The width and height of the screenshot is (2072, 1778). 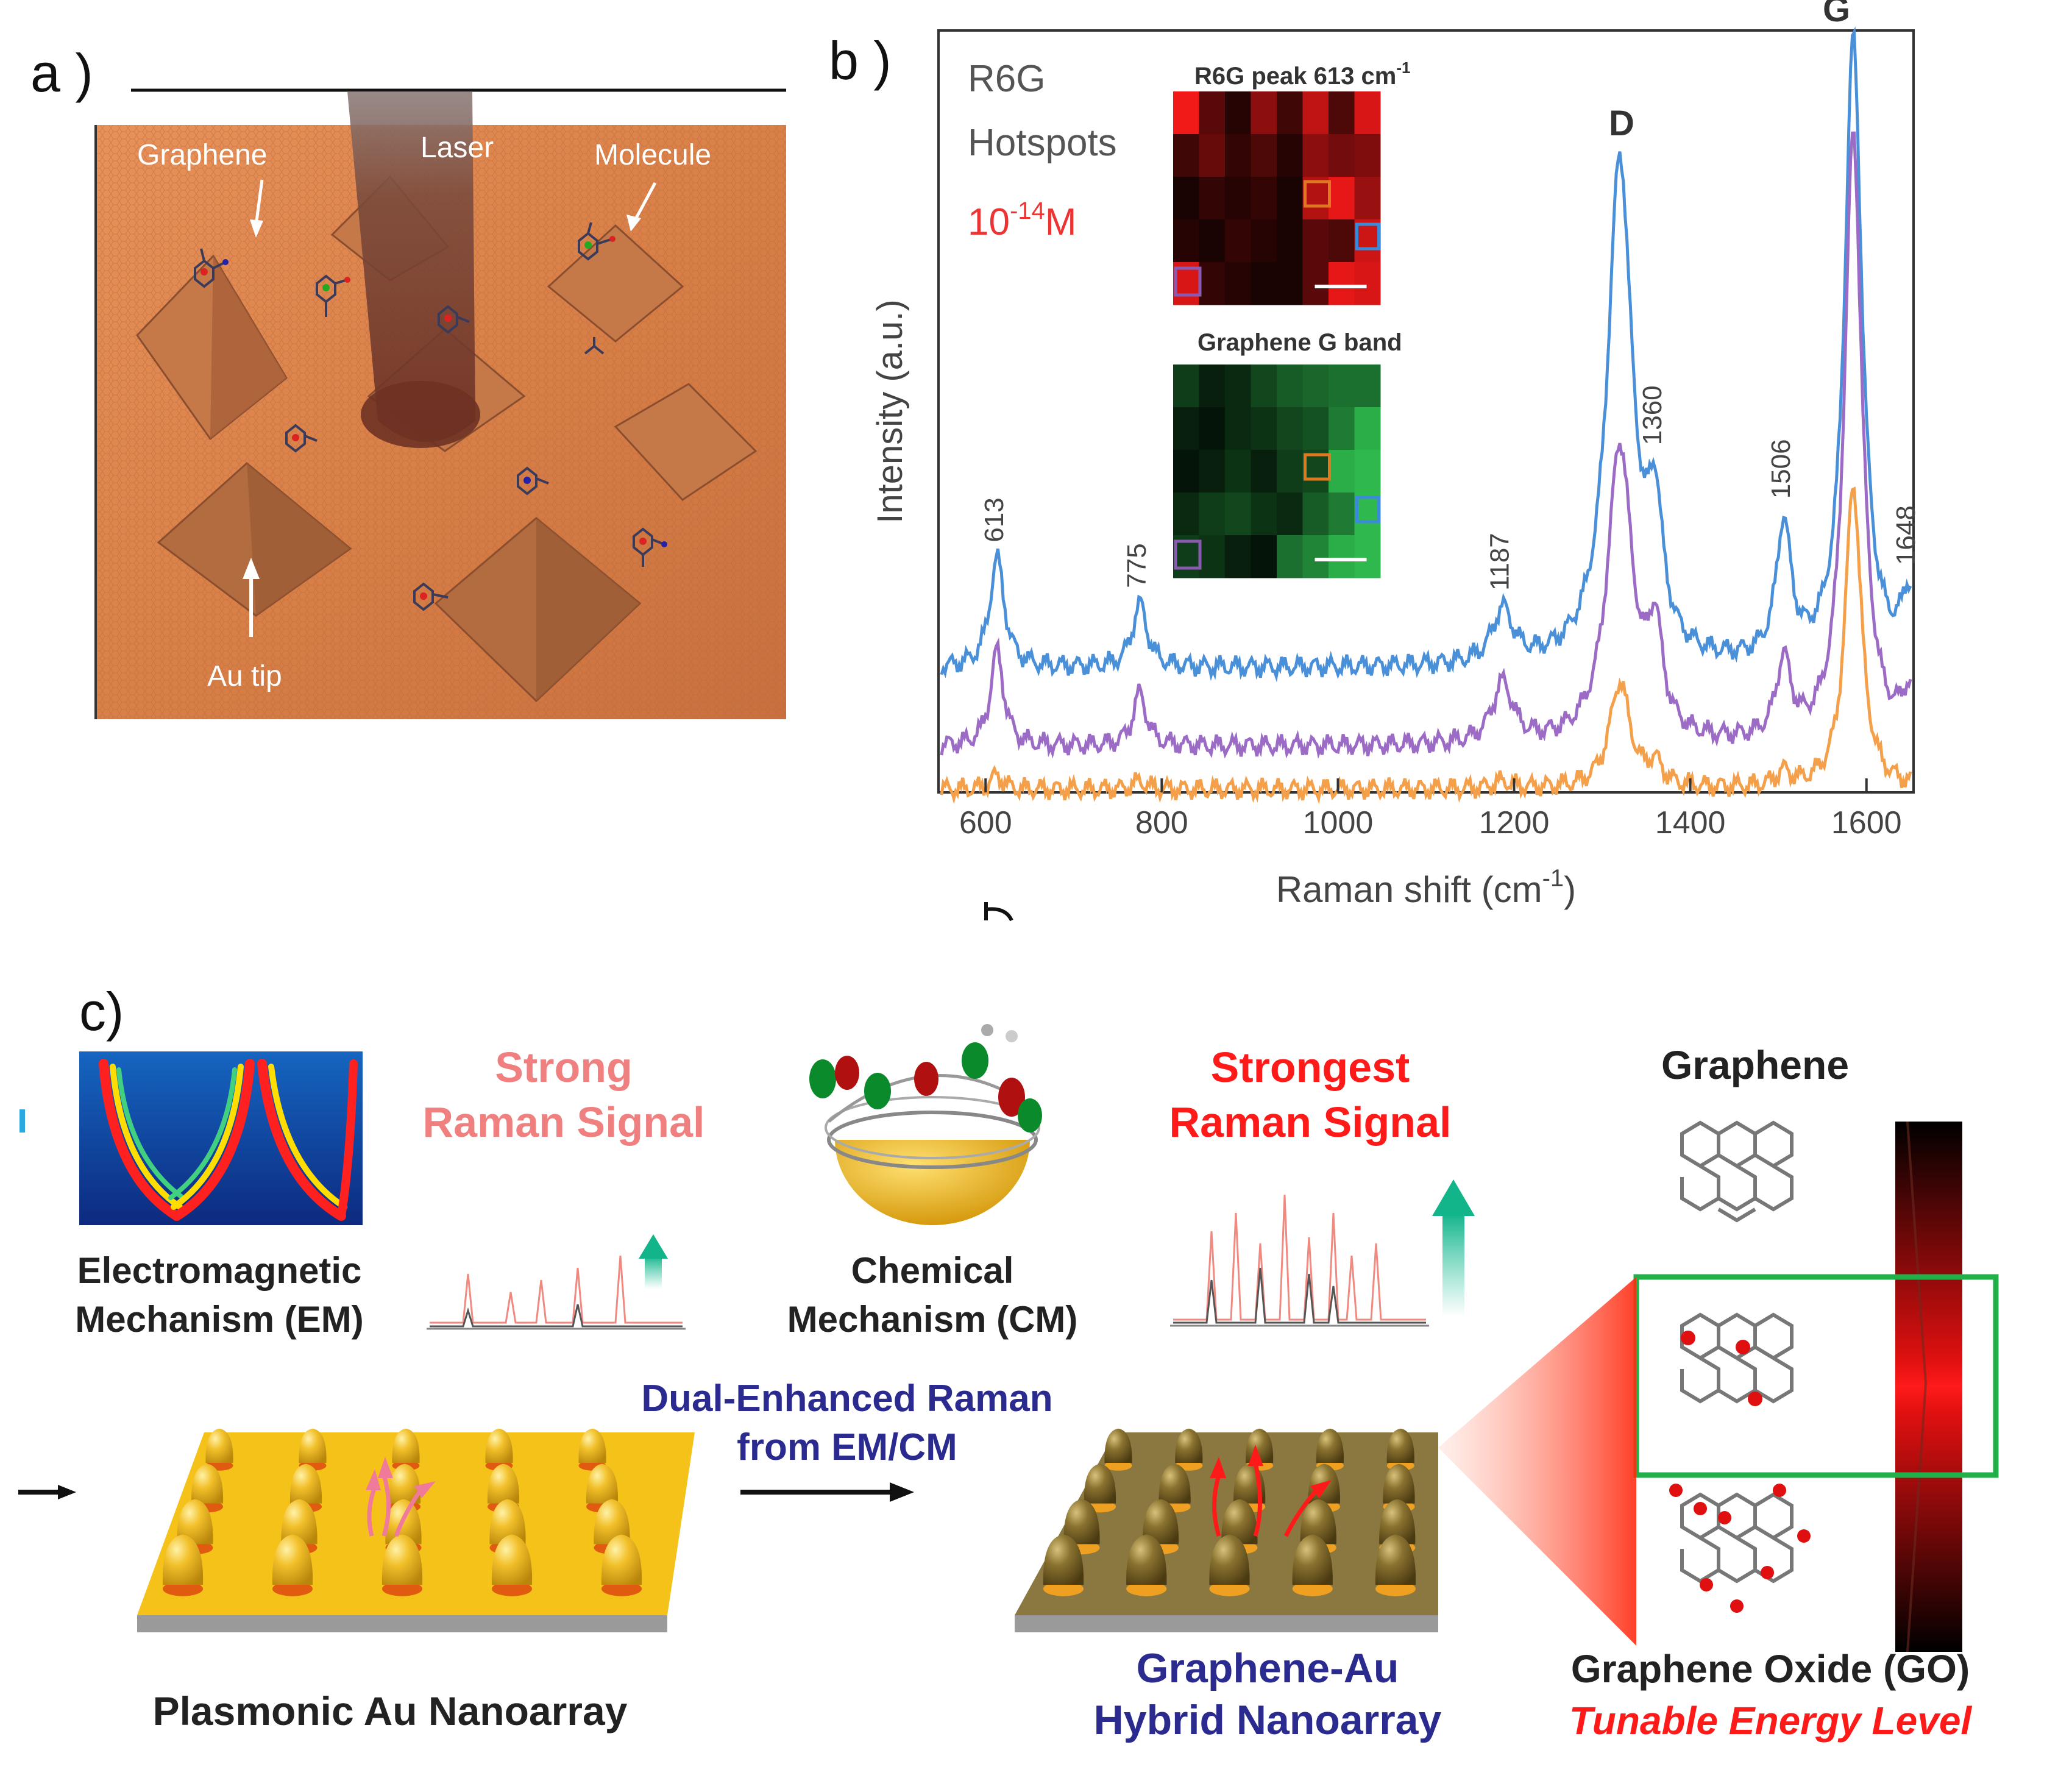 What do you see at coordinates (1310, 1122) in the screenshot?
I see `strongest-line2: Raman Signal` at bounding box center [1310, 1122].